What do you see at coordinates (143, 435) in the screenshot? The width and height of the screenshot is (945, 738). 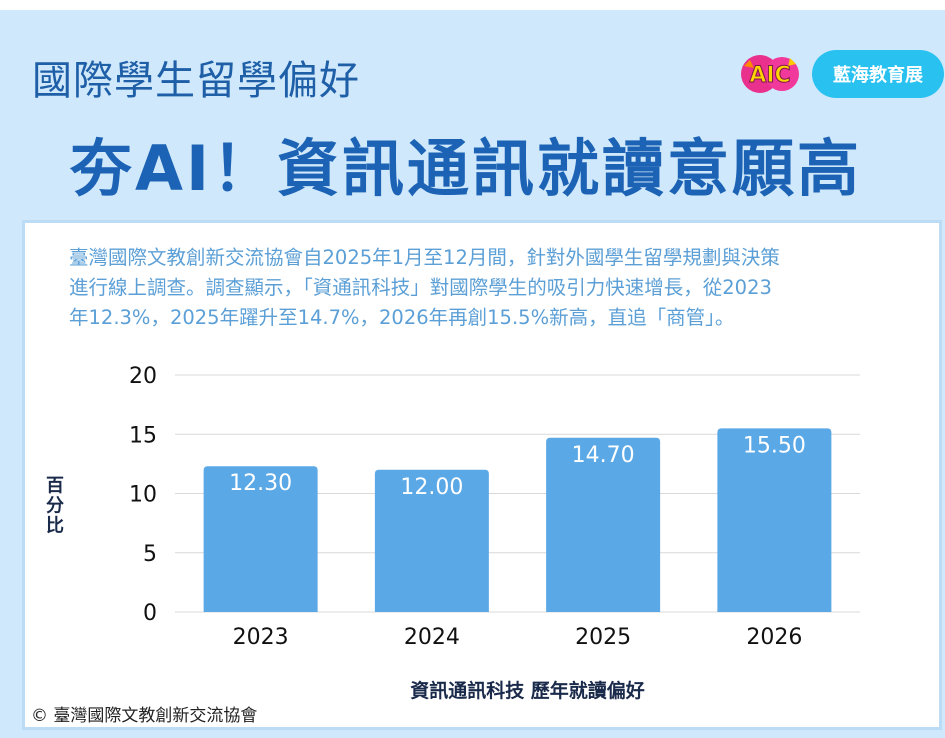 I see `y-tick-label: 15` at bounding box center [143, 435].